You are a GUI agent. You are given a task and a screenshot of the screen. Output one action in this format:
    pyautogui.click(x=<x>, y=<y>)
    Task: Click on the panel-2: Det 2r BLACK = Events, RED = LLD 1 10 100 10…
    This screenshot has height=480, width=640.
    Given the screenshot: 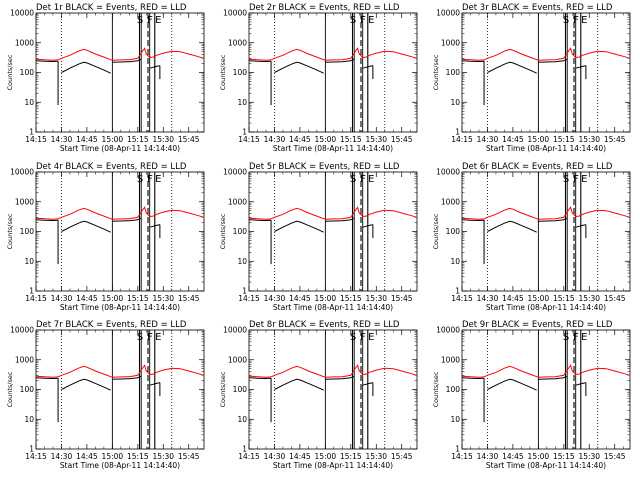 What is the action you would take?
    pyautogui.click(x=318, y=78)
    